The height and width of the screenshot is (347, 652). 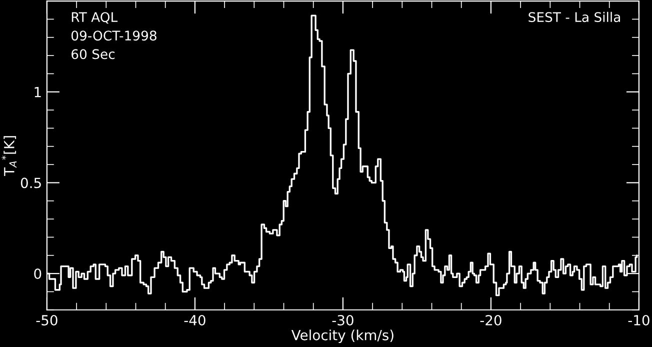 What do you see at coordinates (37, 92) in the screenshot?
I see `y-tick-label: 1` at bounding box center [37, 92].